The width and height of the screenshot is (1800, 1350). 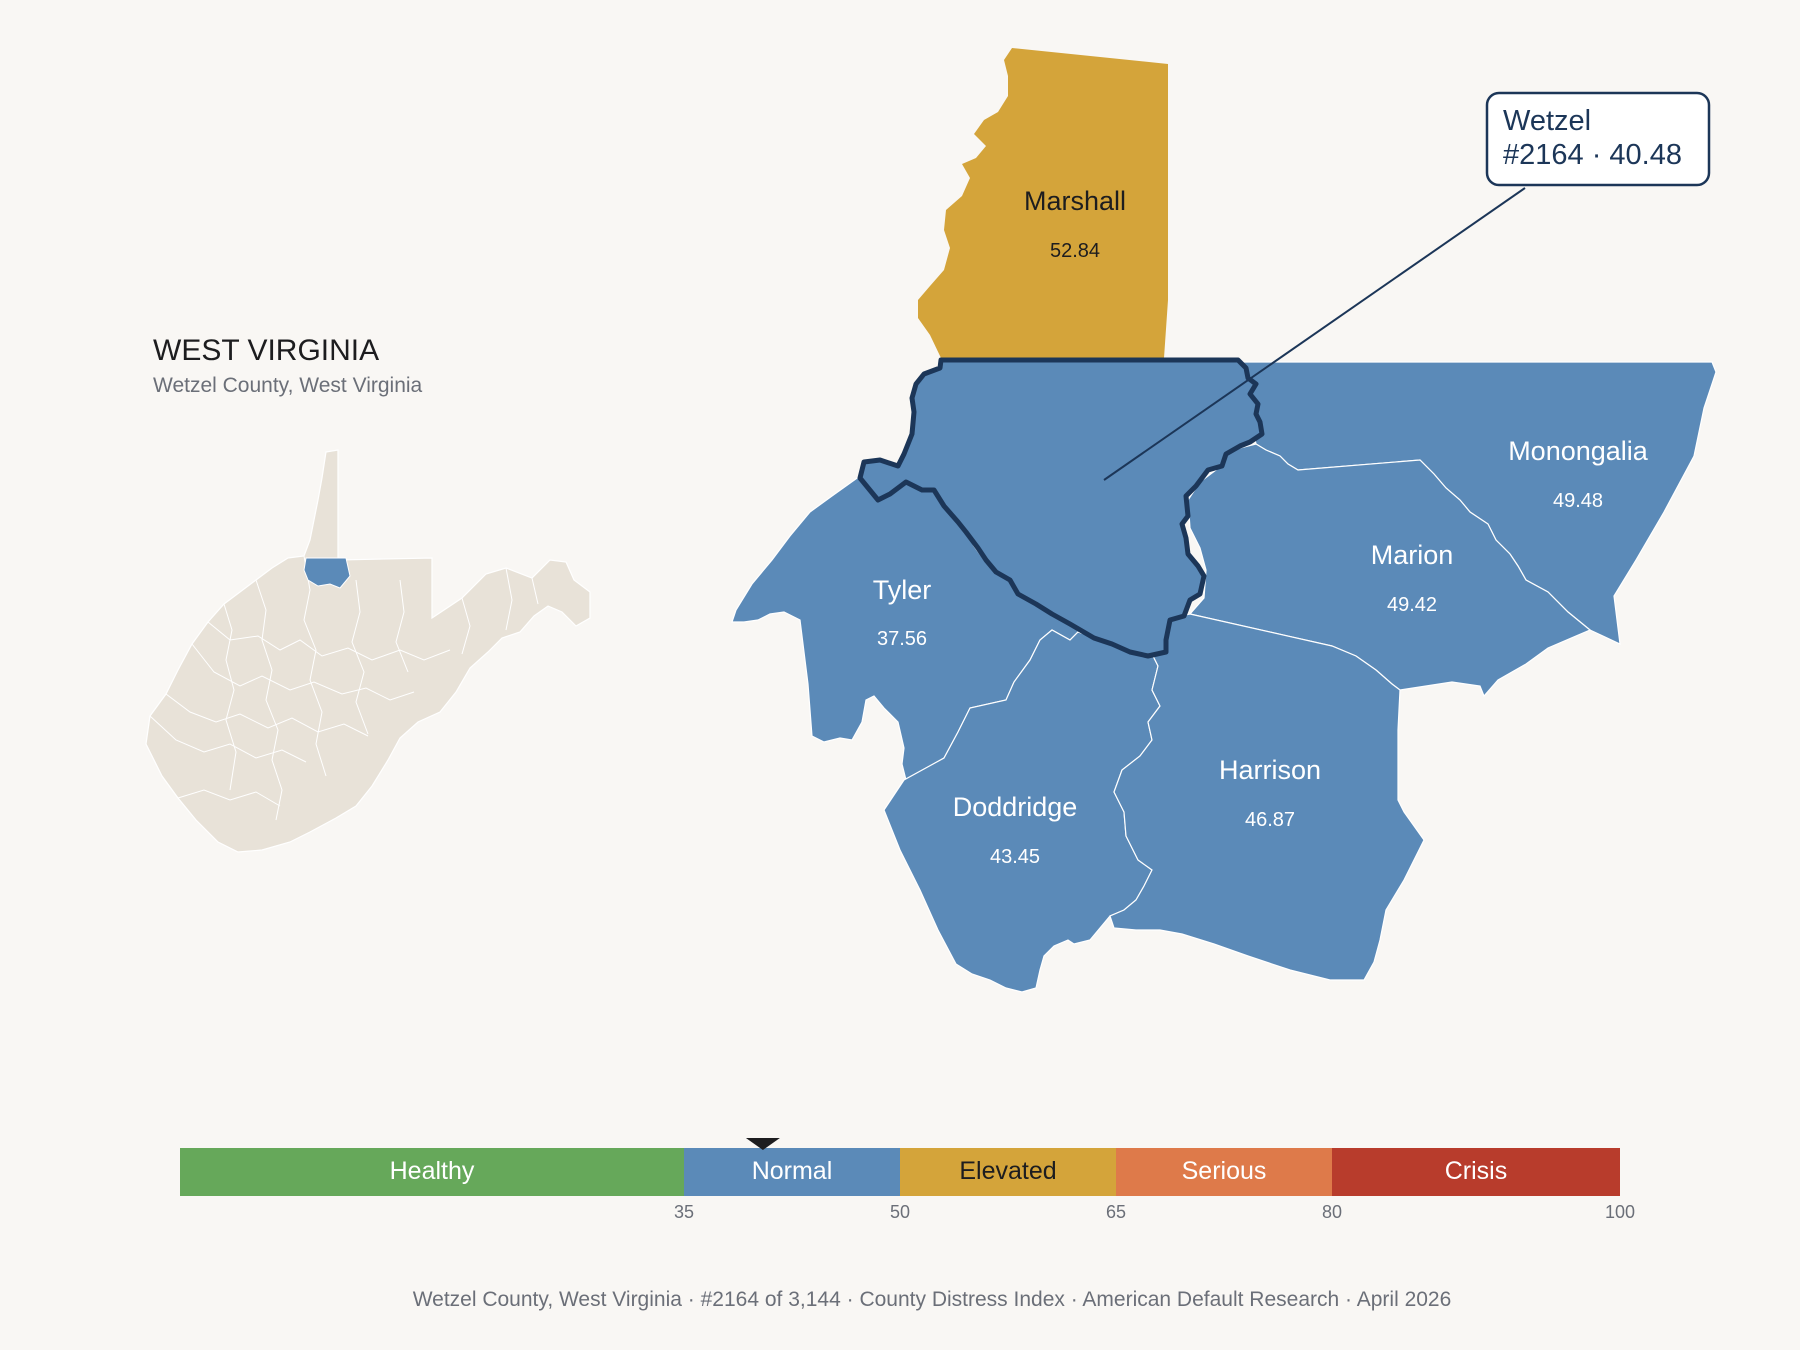 I want to click on footer-date: April 2026, so click(x=1404, y=1299).